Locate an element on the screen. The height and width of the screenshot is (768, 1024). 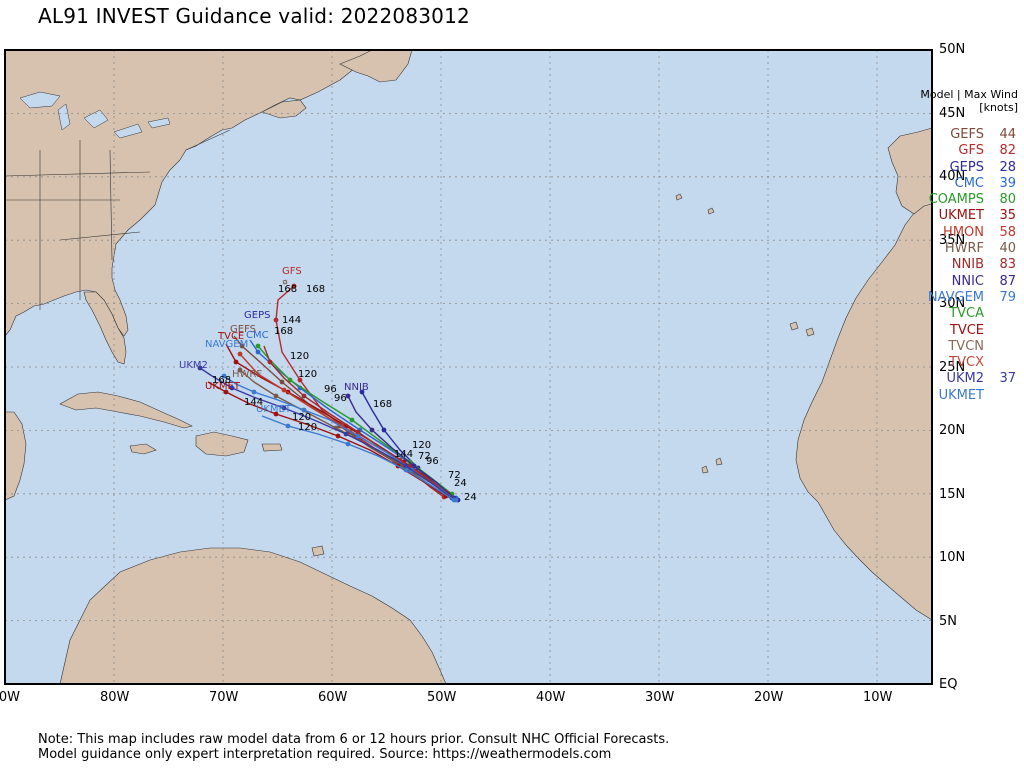
legend-max-wind: 80 is located at coordinates (1007, 200).